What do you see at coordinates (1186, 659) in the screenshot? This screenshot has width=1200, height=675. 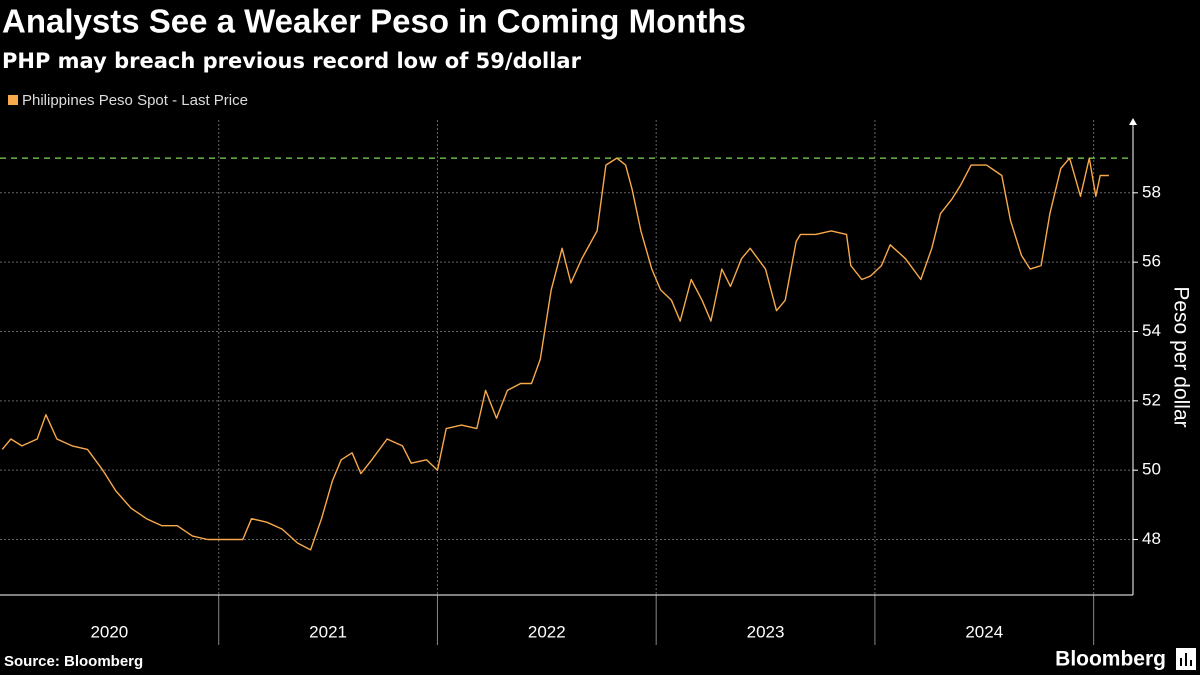 I see `brand-icon-bars` at bounding box center [1186, 659].